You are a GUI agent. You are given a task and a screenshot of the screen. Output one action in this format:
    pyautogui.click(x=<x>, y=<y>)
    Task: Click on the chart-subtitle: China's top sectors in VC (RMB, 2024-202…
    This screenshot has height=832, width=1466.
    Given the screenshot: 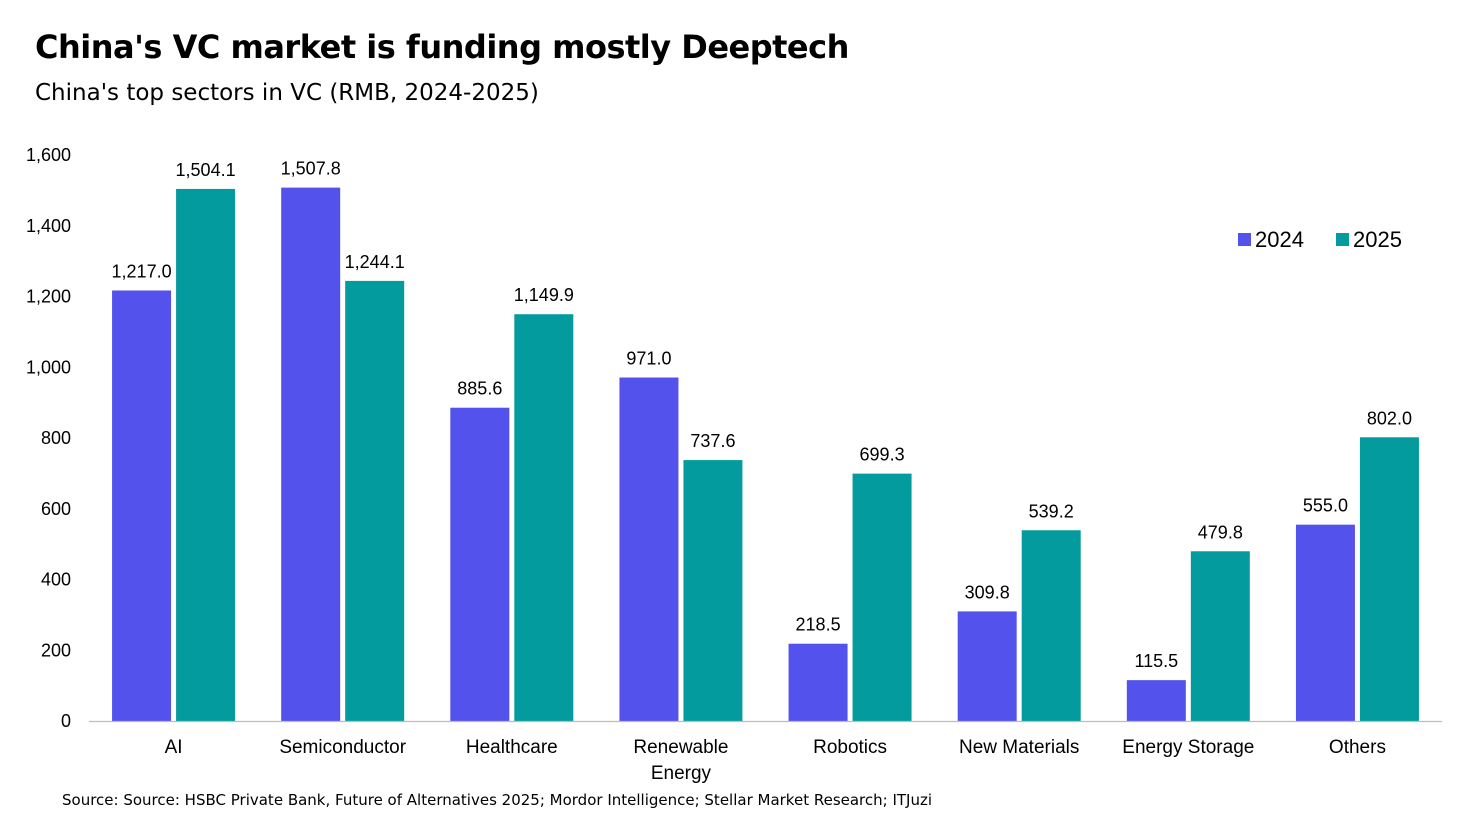 What is the action you would take?
    pyautogui.click(x=287, y=93)
    